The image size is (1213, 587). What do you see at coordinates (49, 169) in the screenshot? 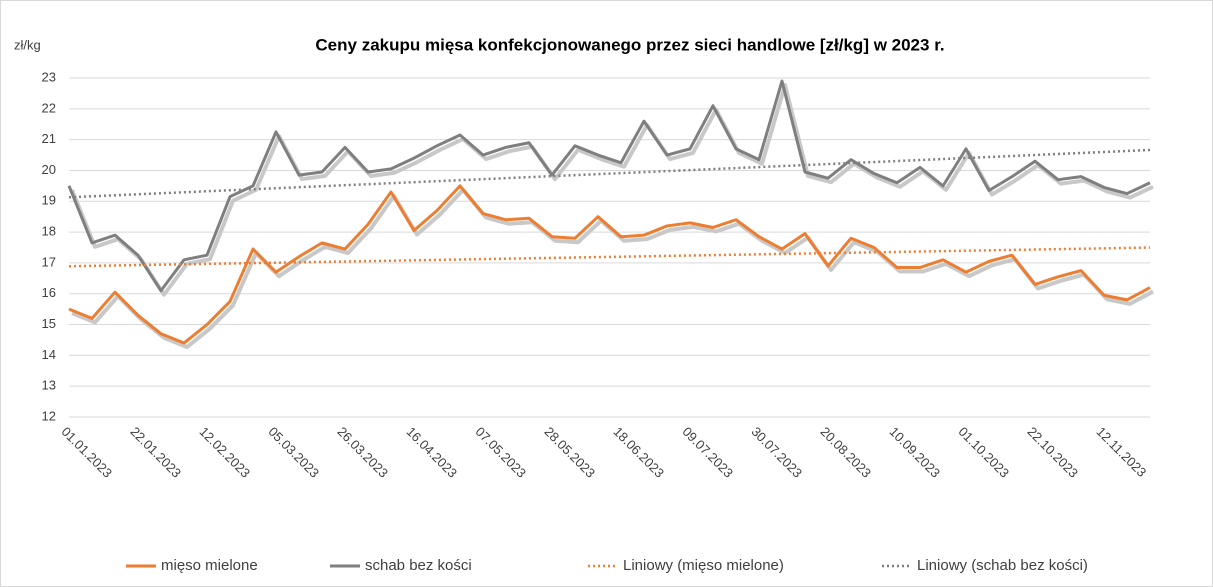
I see `y-tick-label: 20` at bounding box center [49, 169].